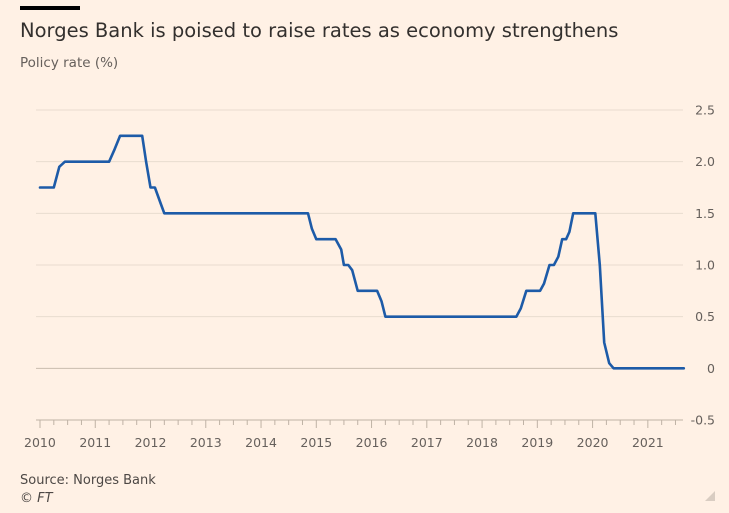 The image size is (729, 513). What do you see at coordinates (69, 63) in the screenshot?
I see `chart-subtitle: Policy rate (%)` at bounding box center [69, 63].